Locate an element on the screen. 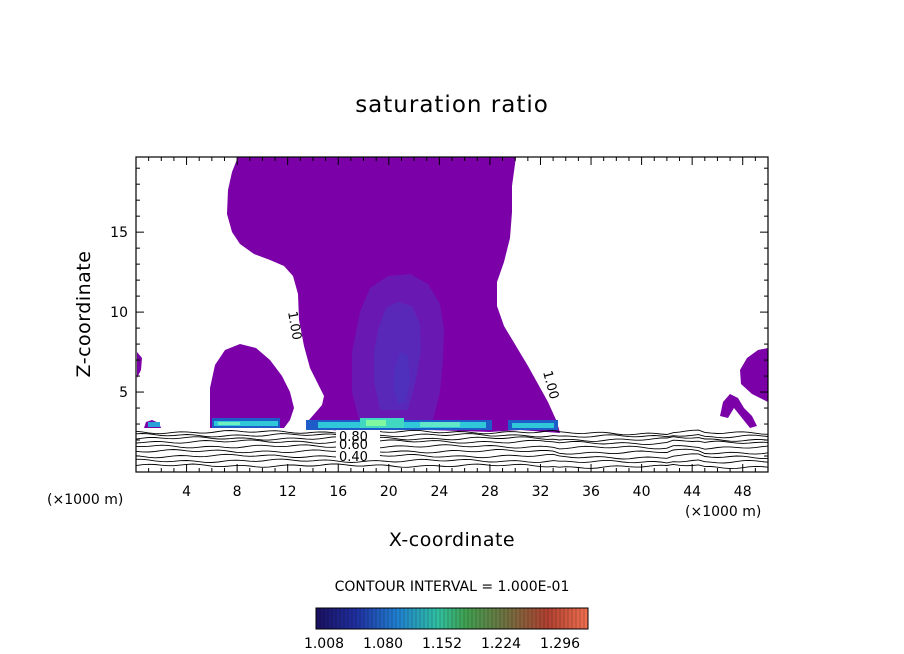 The image size is (904, 654). x-tick-label: 44 is located at coordinates (692, 492).